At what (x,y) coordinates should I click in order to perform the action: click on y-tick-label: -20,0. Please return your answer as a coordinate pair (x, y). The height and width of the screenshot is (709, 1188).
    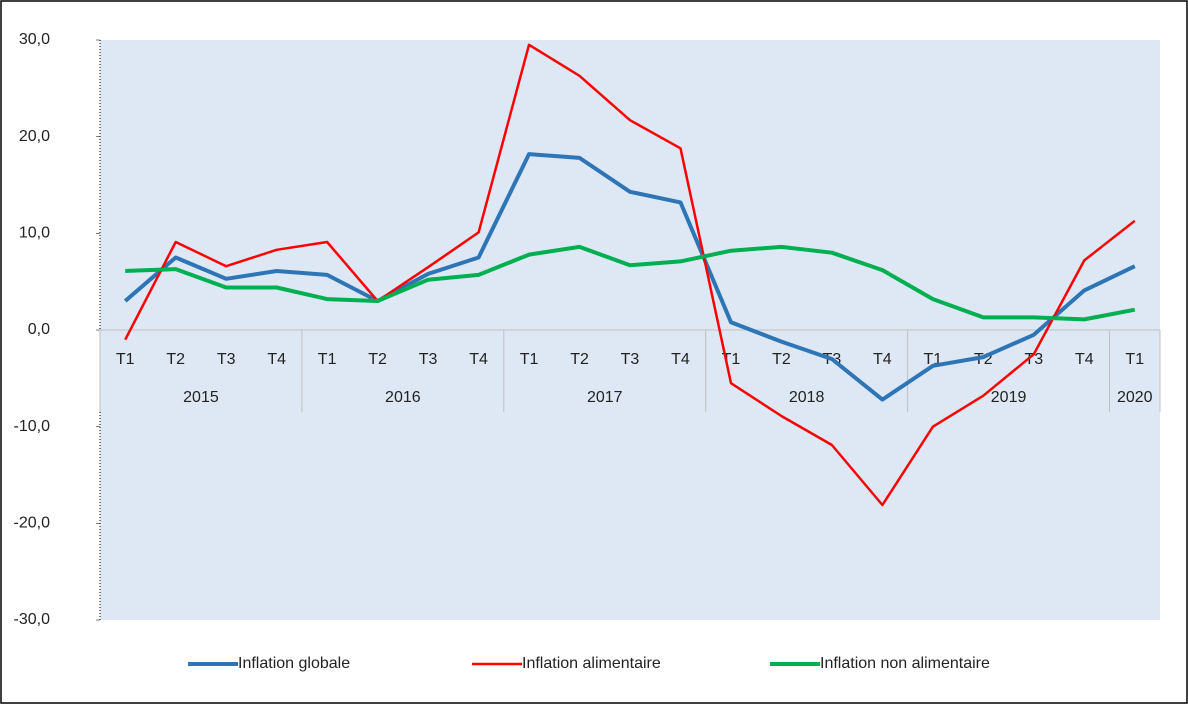
    Looking at the image, I should click on (32, 523).